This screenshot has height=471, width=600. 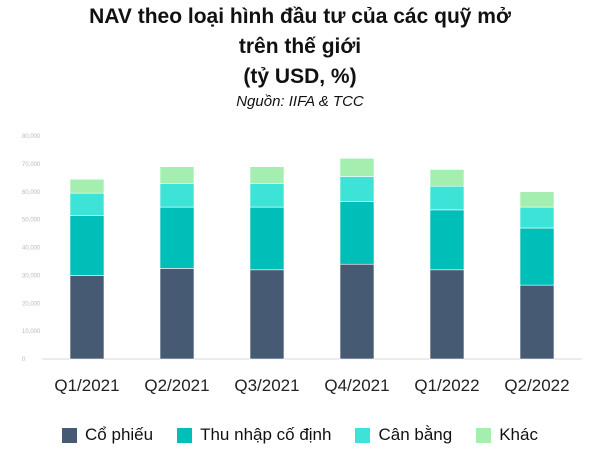 What do you see at coordinates (300, 101) in the screenshot?
I see `source-note: Nguồn: IIFA & TCC` at bounding box center [300, 101].